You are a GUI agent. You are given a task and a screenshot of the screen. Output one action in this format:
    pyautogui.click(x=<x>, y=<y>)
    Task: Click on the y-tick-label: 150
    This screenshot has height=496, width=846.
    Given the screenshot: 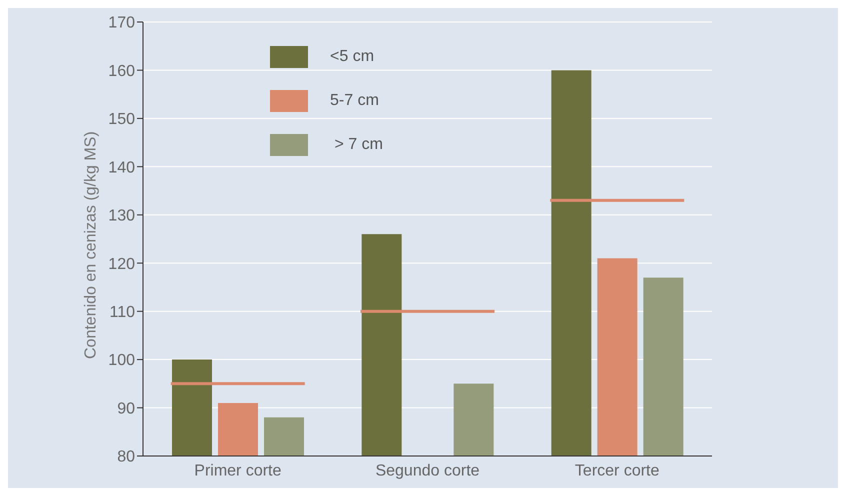 What is the action you would take?
    pyautogui.click(x=122, y=119)
    